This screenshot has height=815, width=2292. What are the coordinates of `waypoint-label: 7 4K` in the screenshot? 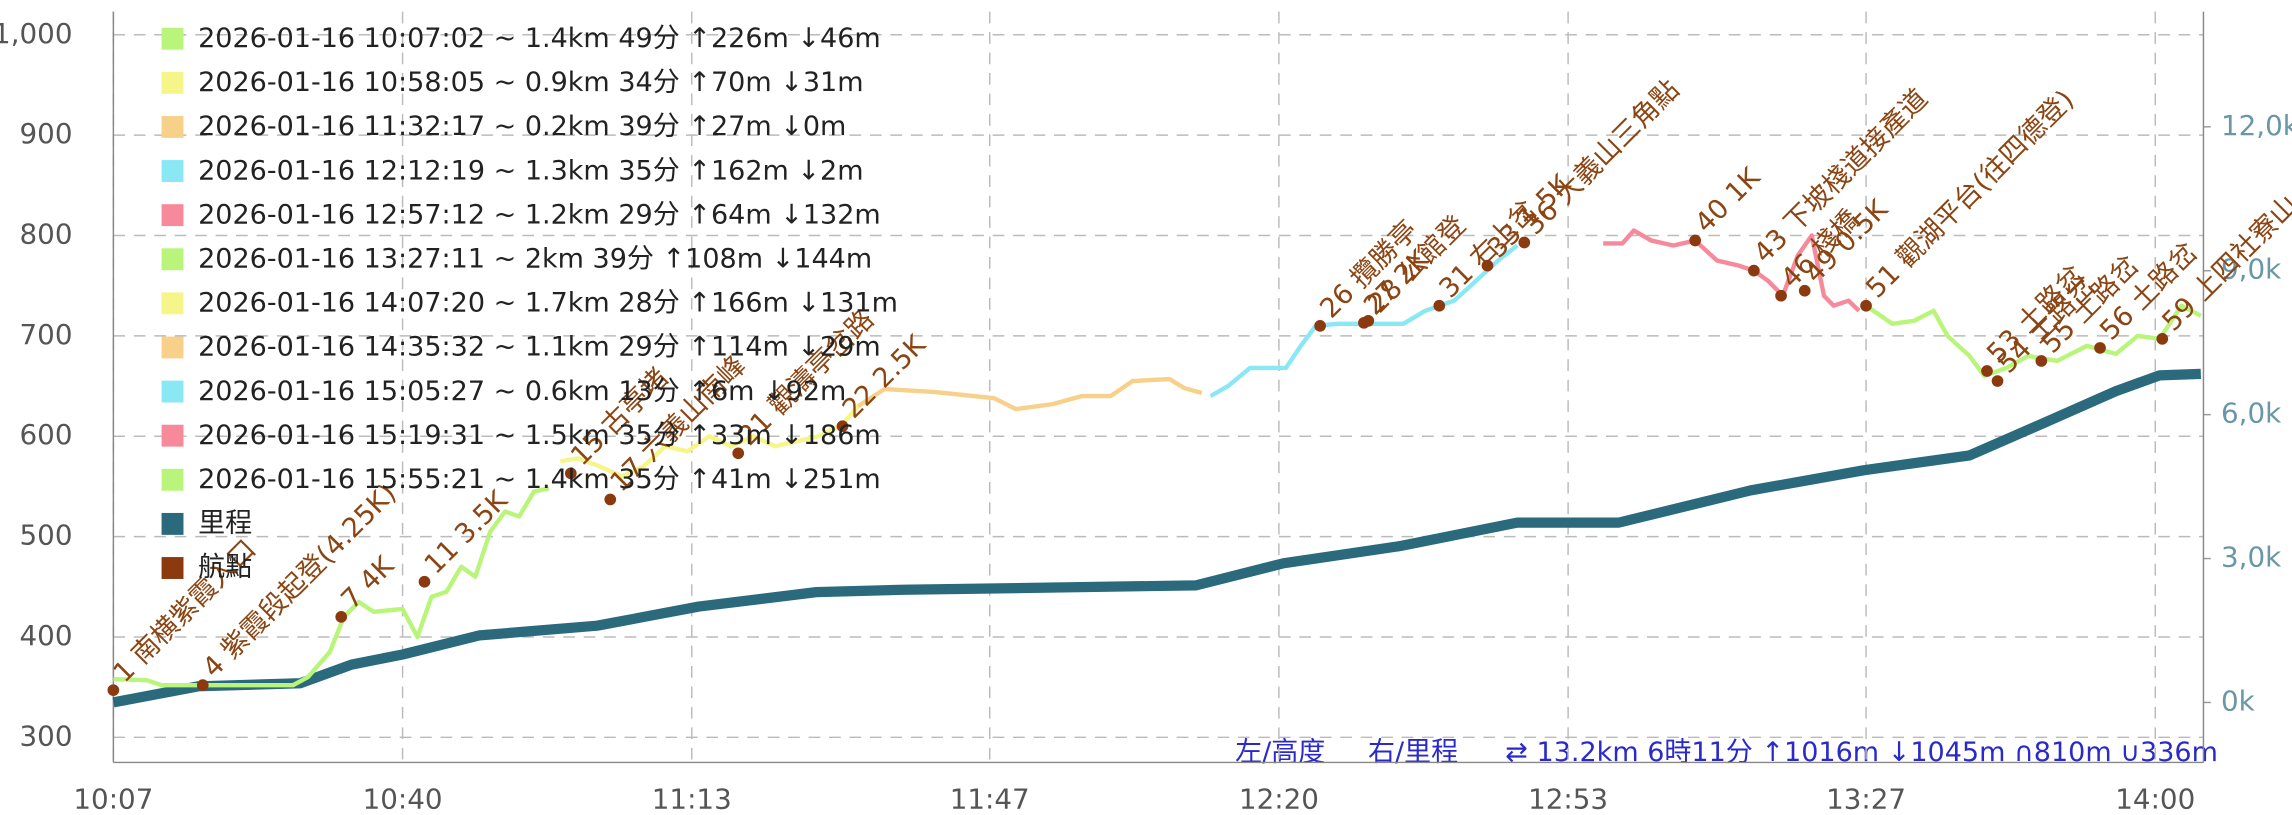 It's located at (368, 583).